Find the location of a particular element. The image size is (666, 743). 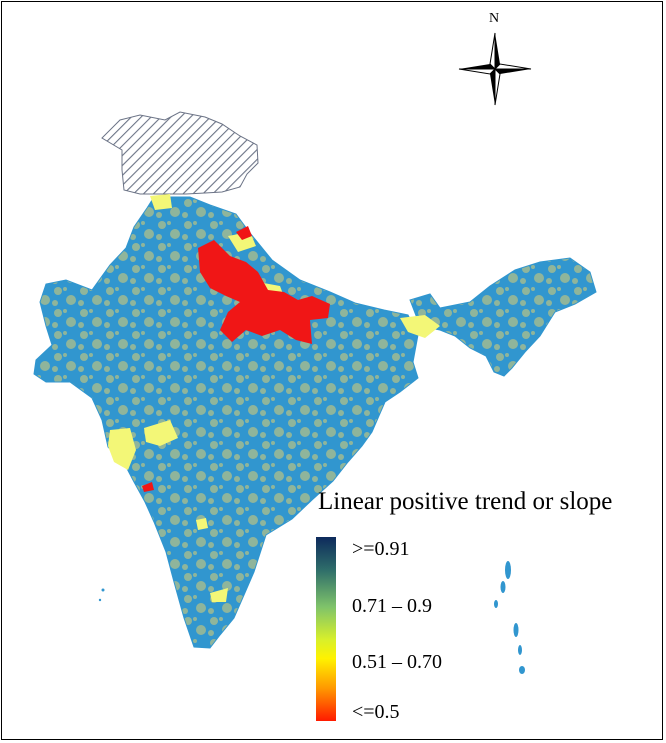

legend-label-low: <=0.5 is located at coordinates (376, 712).